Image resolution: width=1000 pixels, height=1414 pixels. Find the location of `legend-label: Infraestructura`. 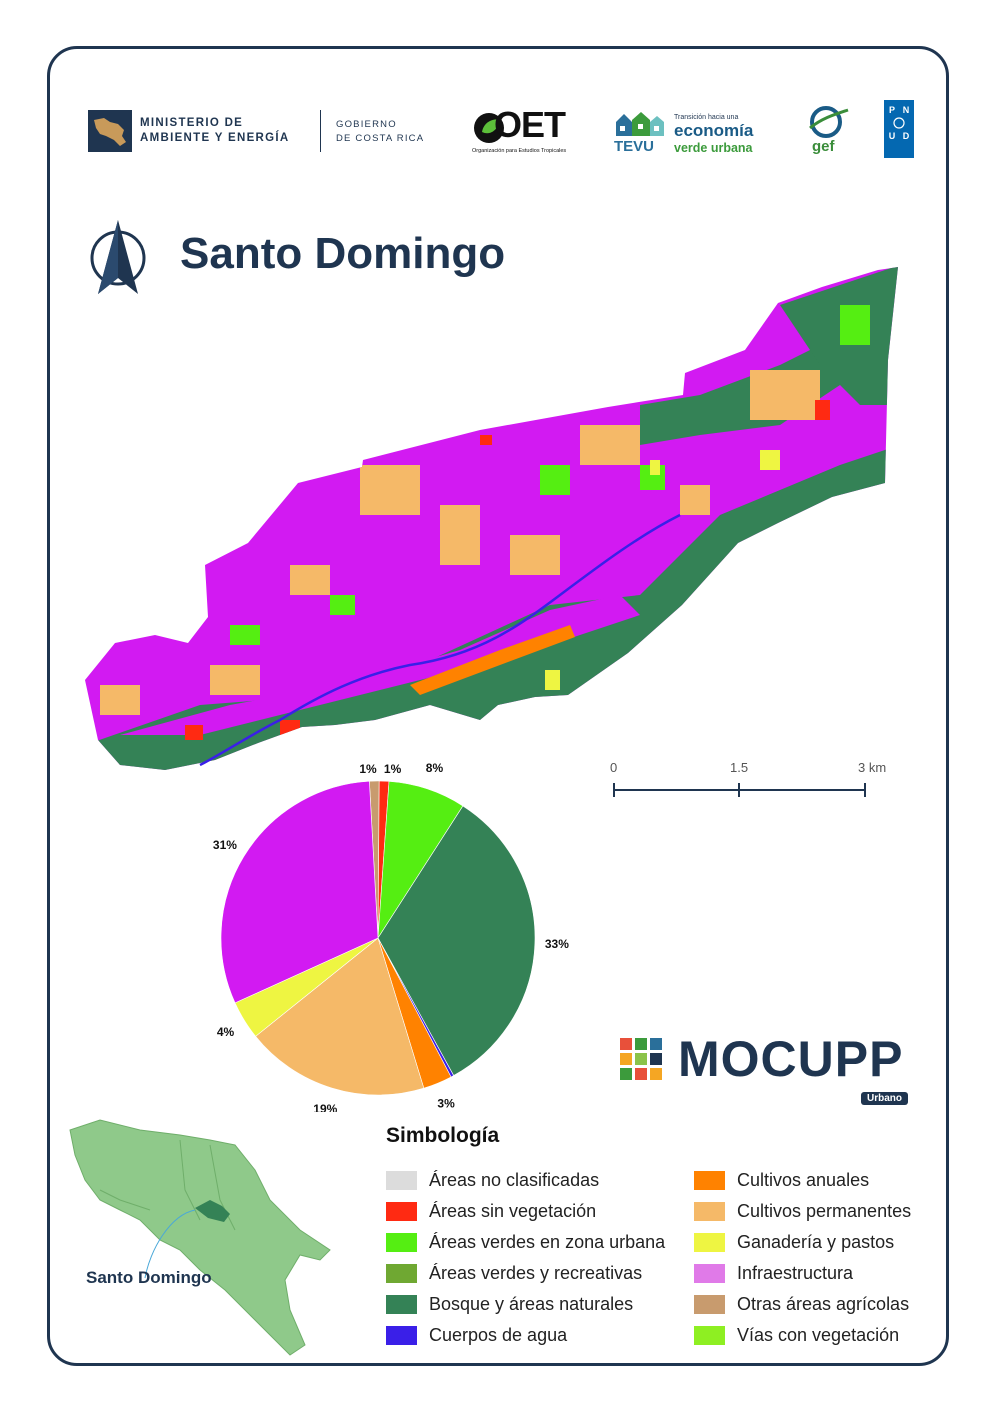

legend-label: Infraestructura is located at coordinates (795, 1273).